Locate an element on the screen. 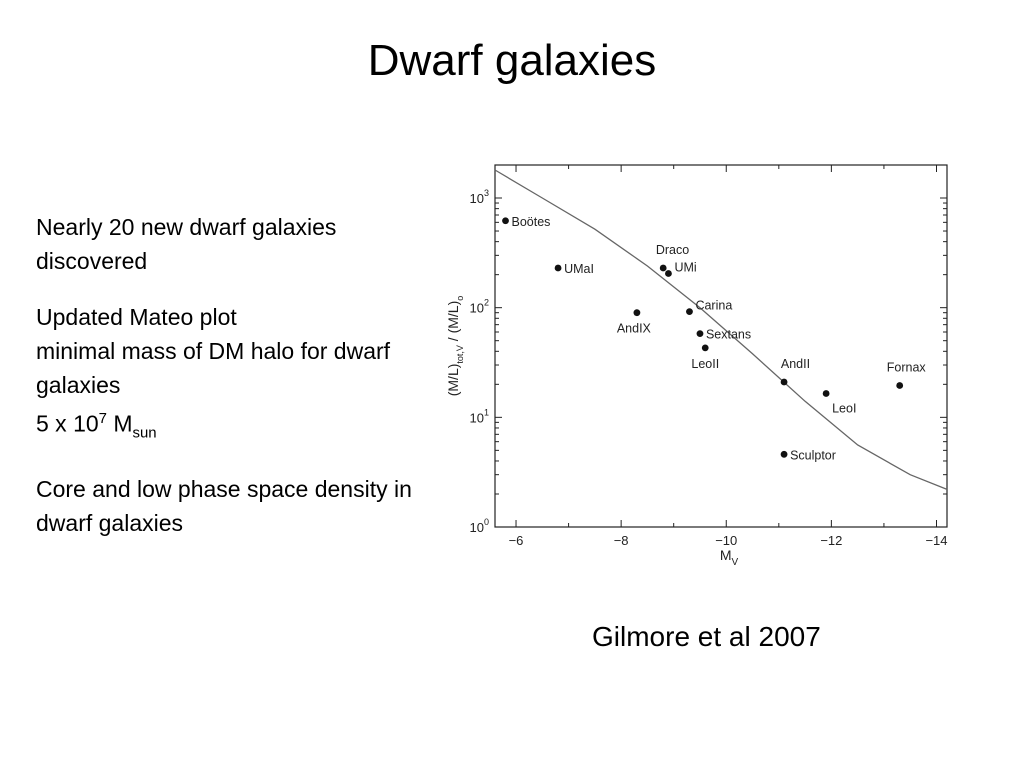 The height and width of the screenshot is (768, 1024). y-axis-label: (M/L)tot,V / (M/L)o is located at coordinates (455, 346).